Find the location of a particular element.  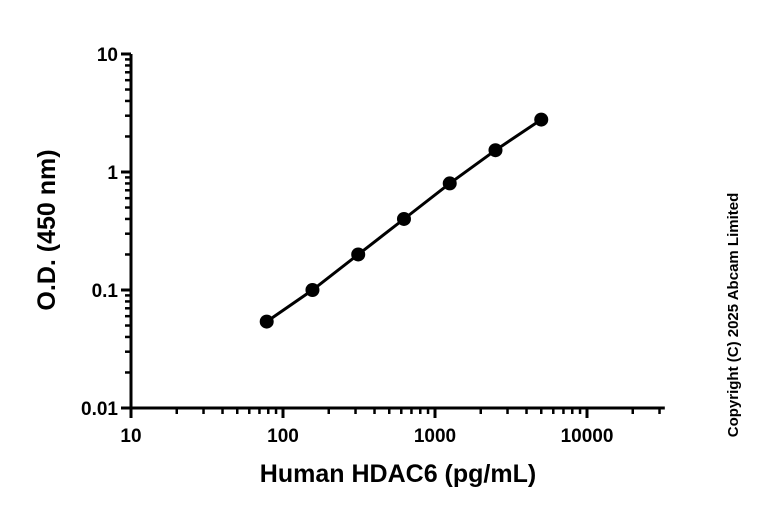

x-tick-label: 10000 is located at coordinates (587, 436).